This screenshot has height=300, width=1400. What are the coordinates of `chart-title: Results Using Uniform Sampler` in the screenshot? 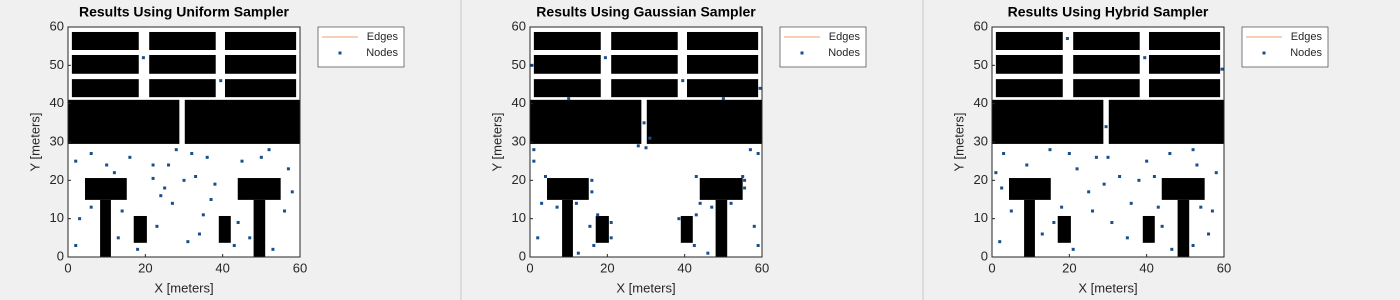 It's located at (184, 12).